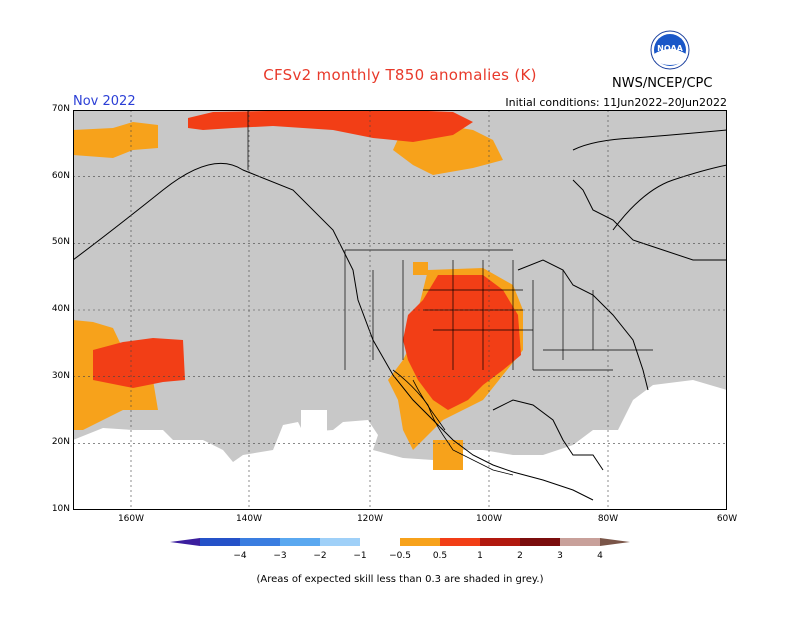  Describe the element at coordinates (60, 442) in the screenshot. I see `lat-label: 20N` at that location.